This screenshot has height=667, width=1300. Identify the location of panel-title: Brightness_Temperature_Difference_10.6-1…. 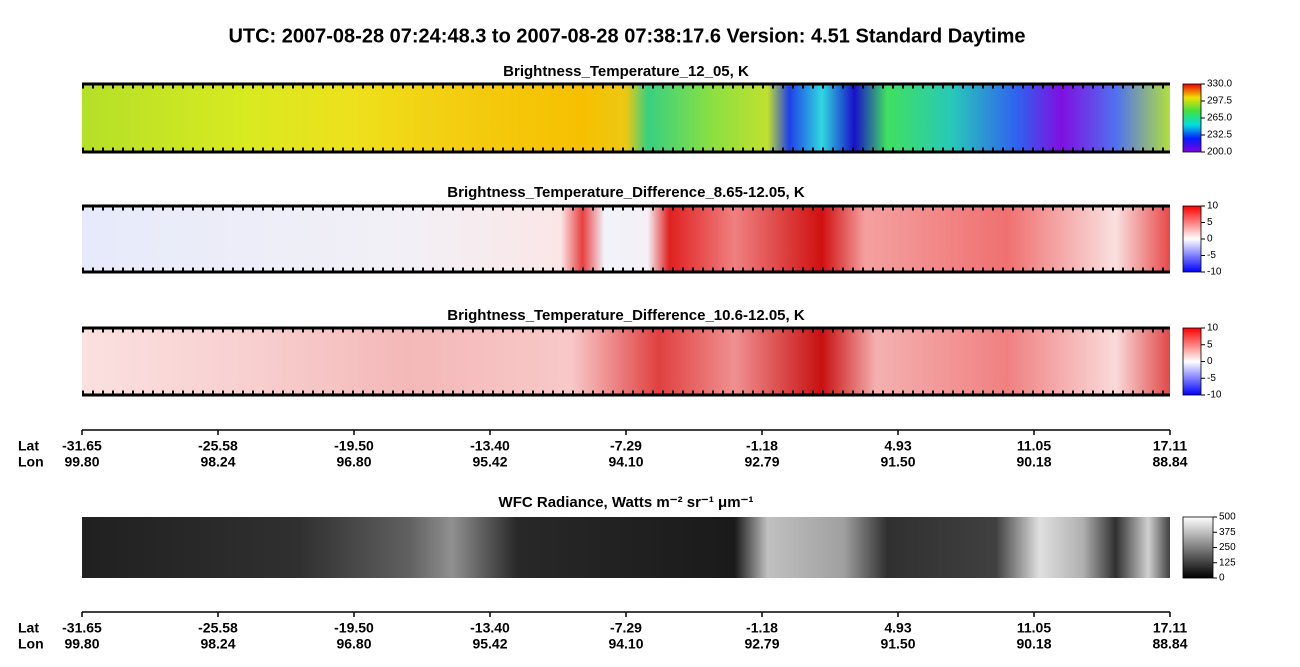
(626, 315).